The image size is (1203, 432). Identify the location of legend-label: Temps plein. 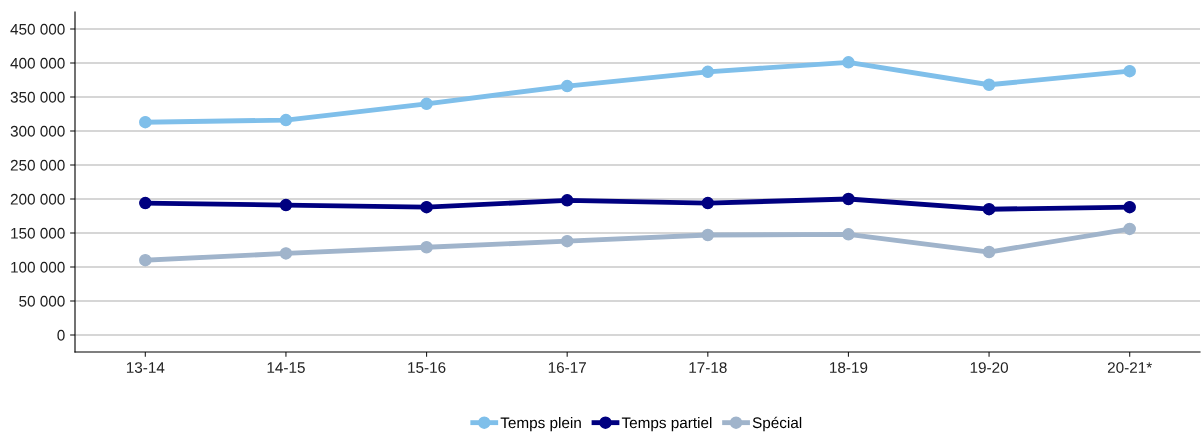
(540, 424).